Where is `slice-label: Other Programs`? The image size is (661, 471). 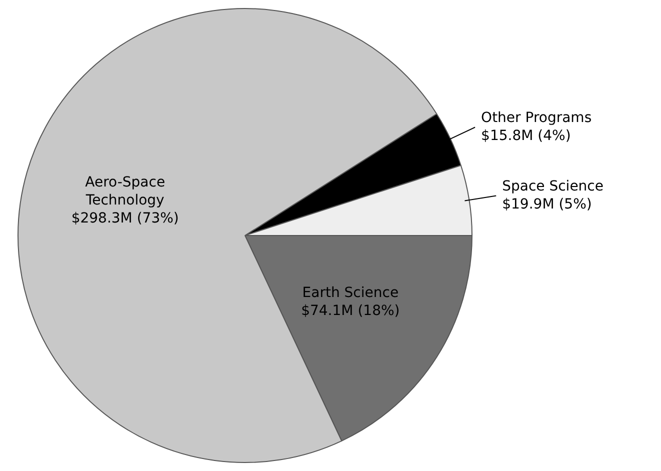
slice-label: Other Programs is located at coordinates (536, 118).